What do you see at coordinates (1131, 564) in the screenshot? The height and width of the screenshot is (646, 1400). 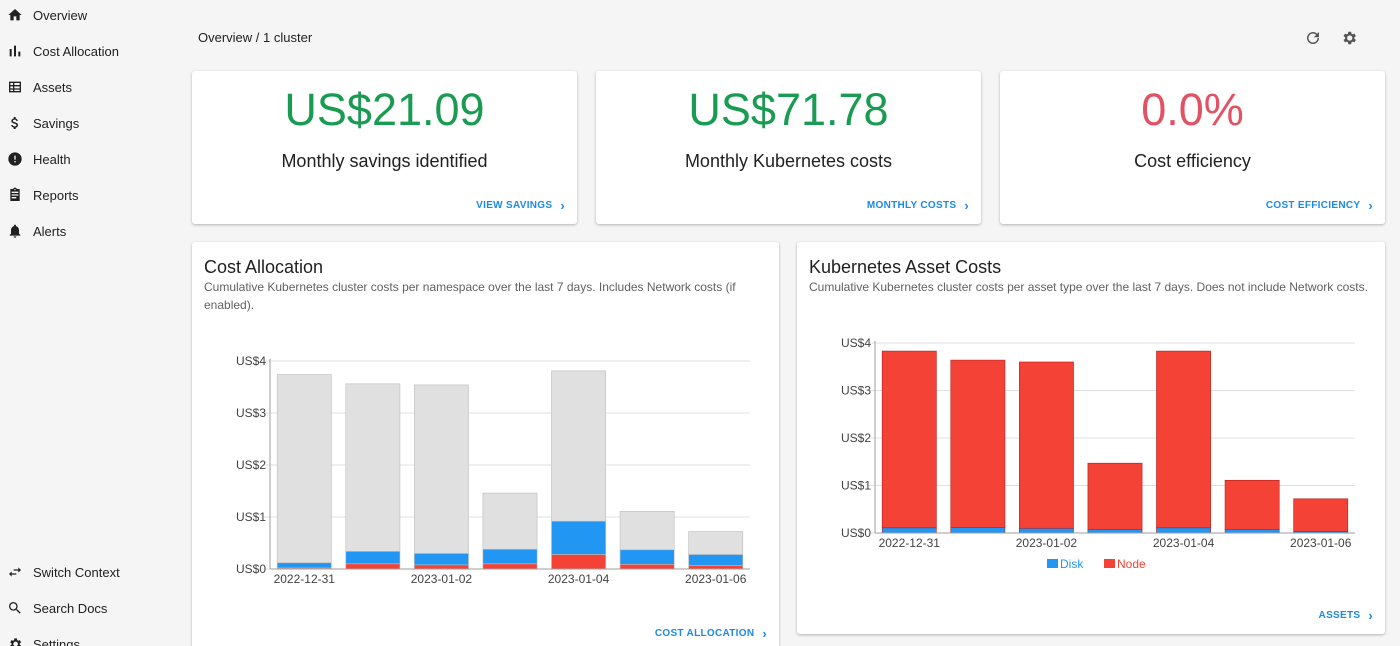 I see `legend-label: Node` at bounding box center [1131, 564].